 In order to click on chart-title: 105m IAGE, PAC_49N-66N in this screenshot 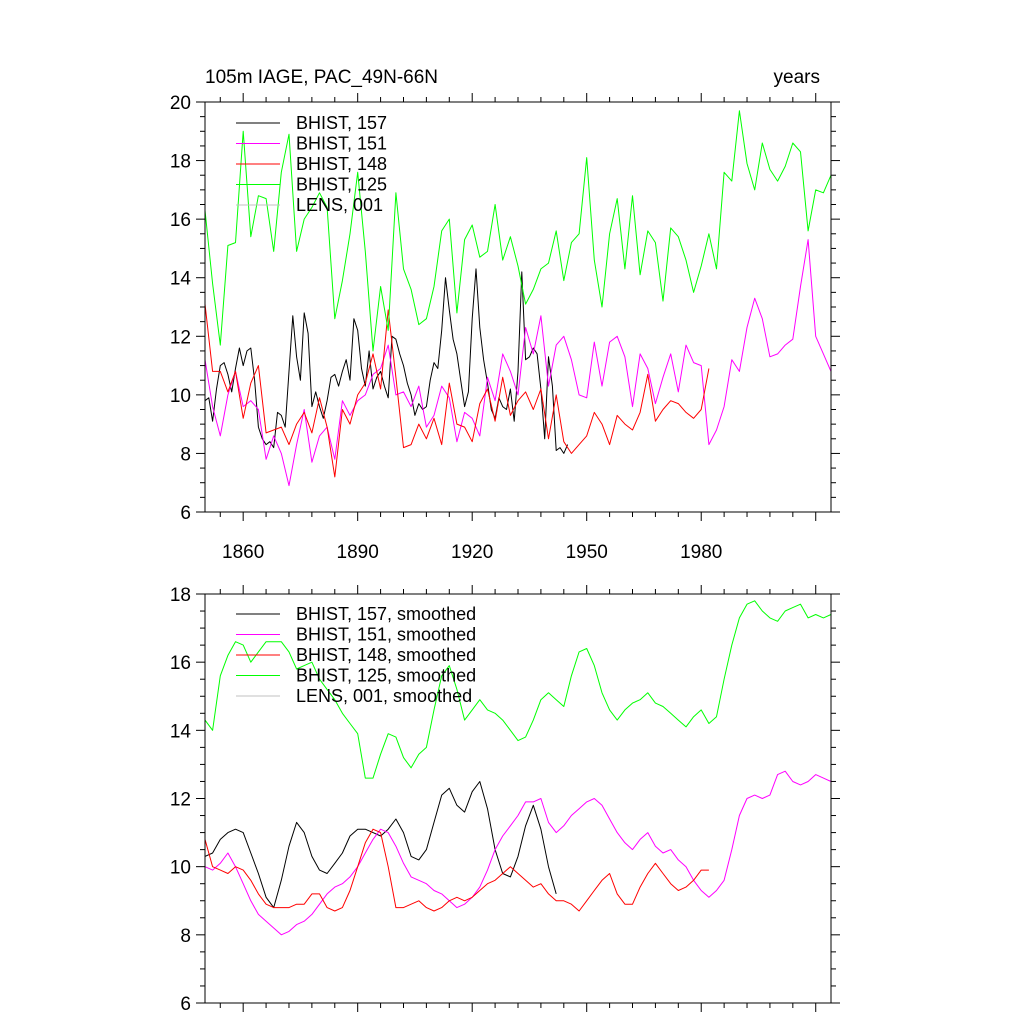, I will do `click(321, 77)`.